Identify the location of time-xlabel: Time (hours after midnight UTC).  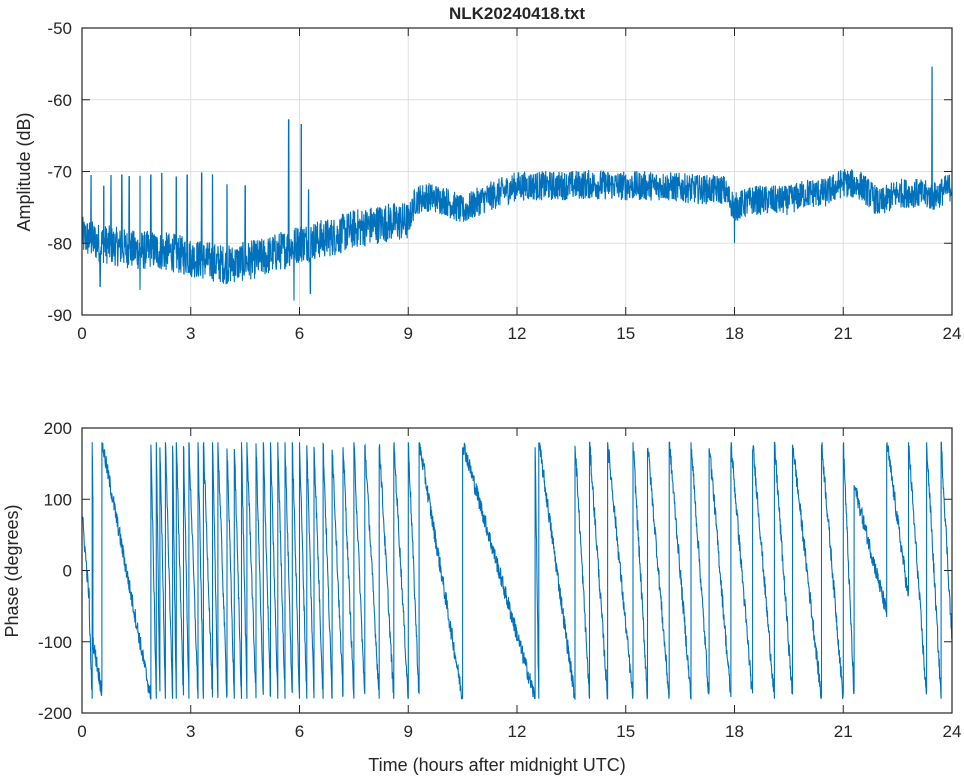
(496, 765).